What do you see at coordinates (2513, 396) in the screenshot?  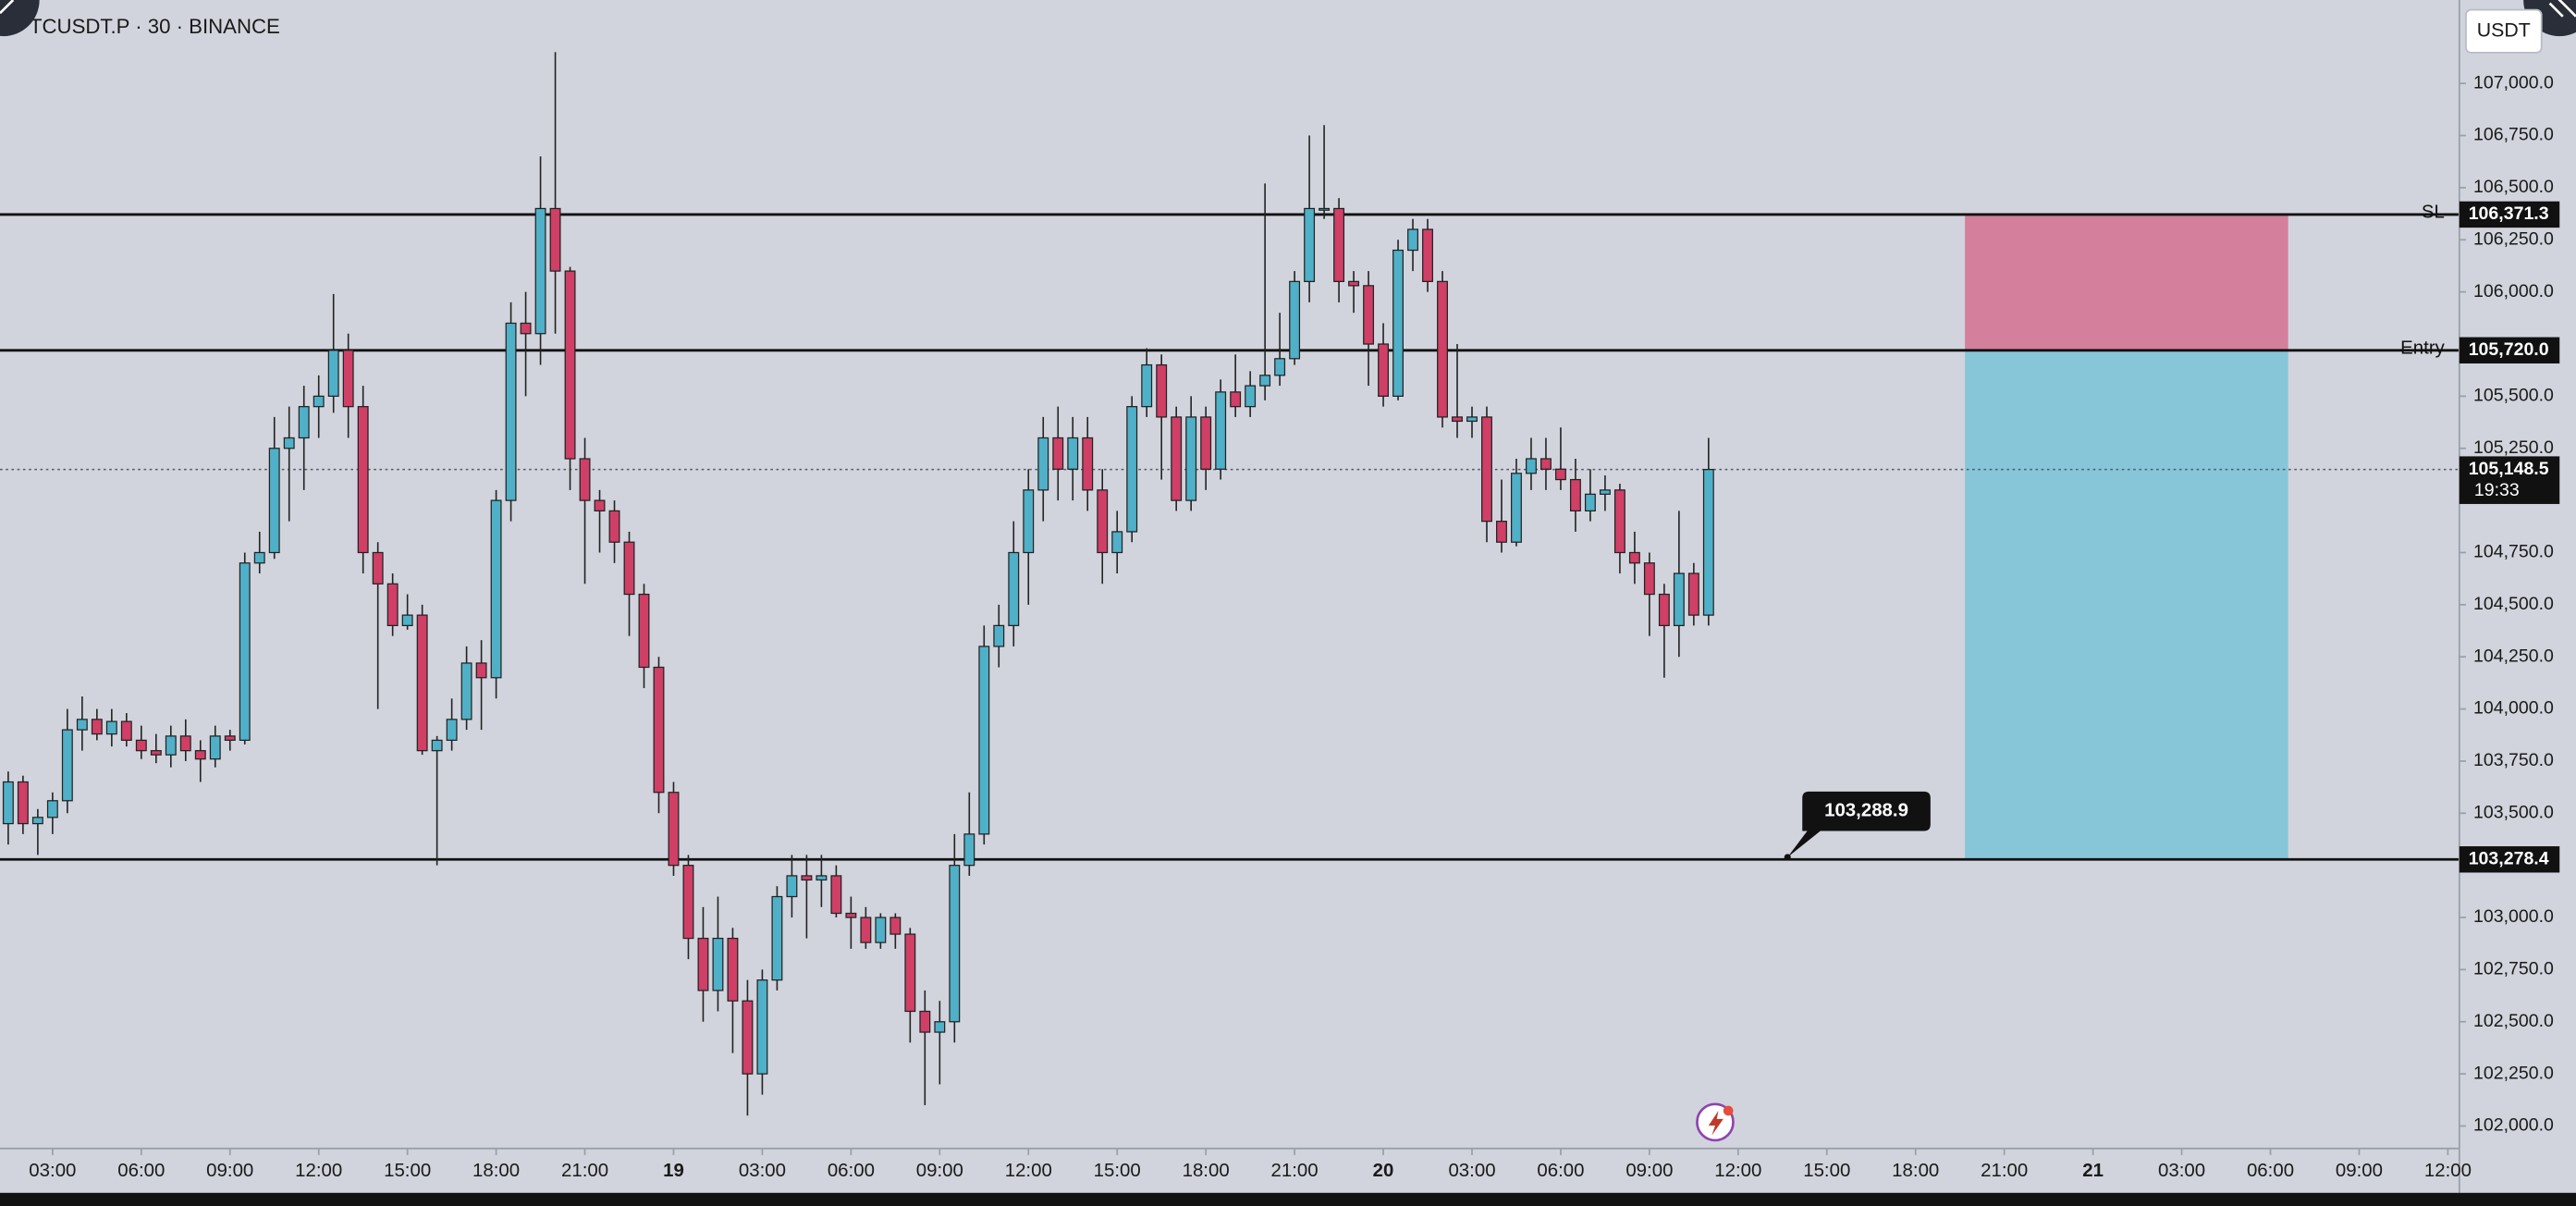 I see `y-tick-label: 105,500.0` at bounding box center [2513, 396].